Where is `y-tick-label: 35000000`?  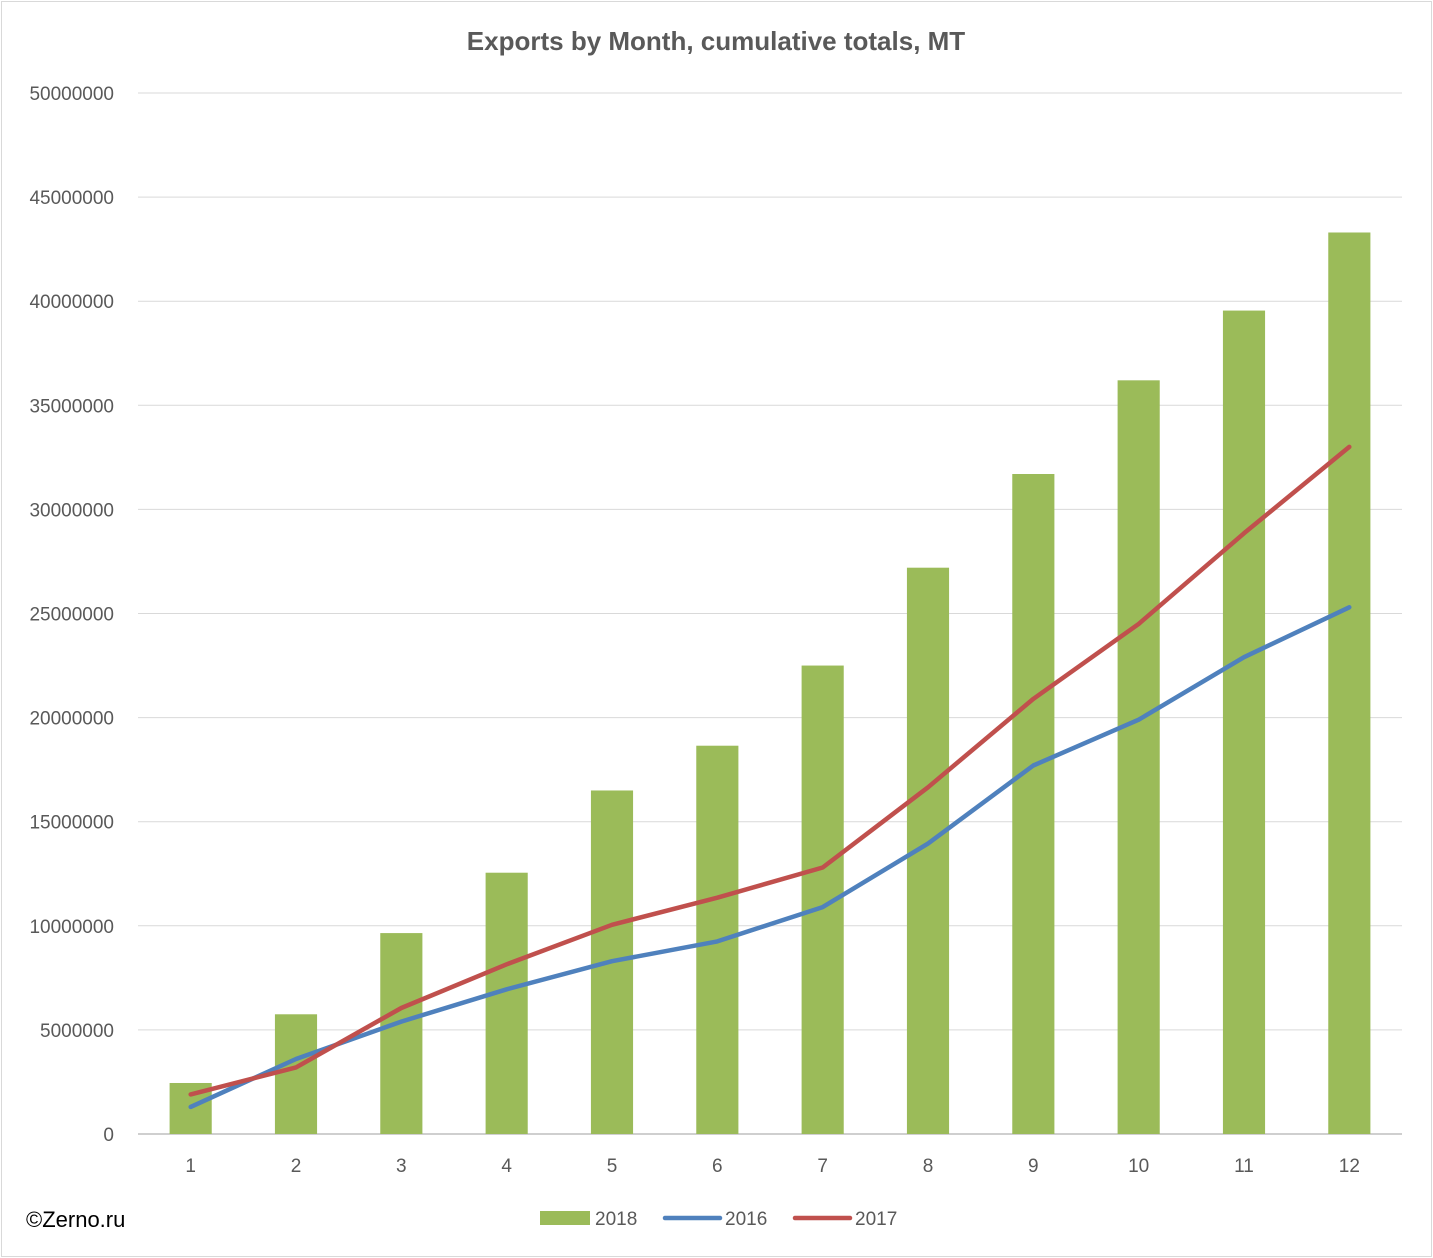 y-tick-label: 35000000 is located at coordinates (71, 406).